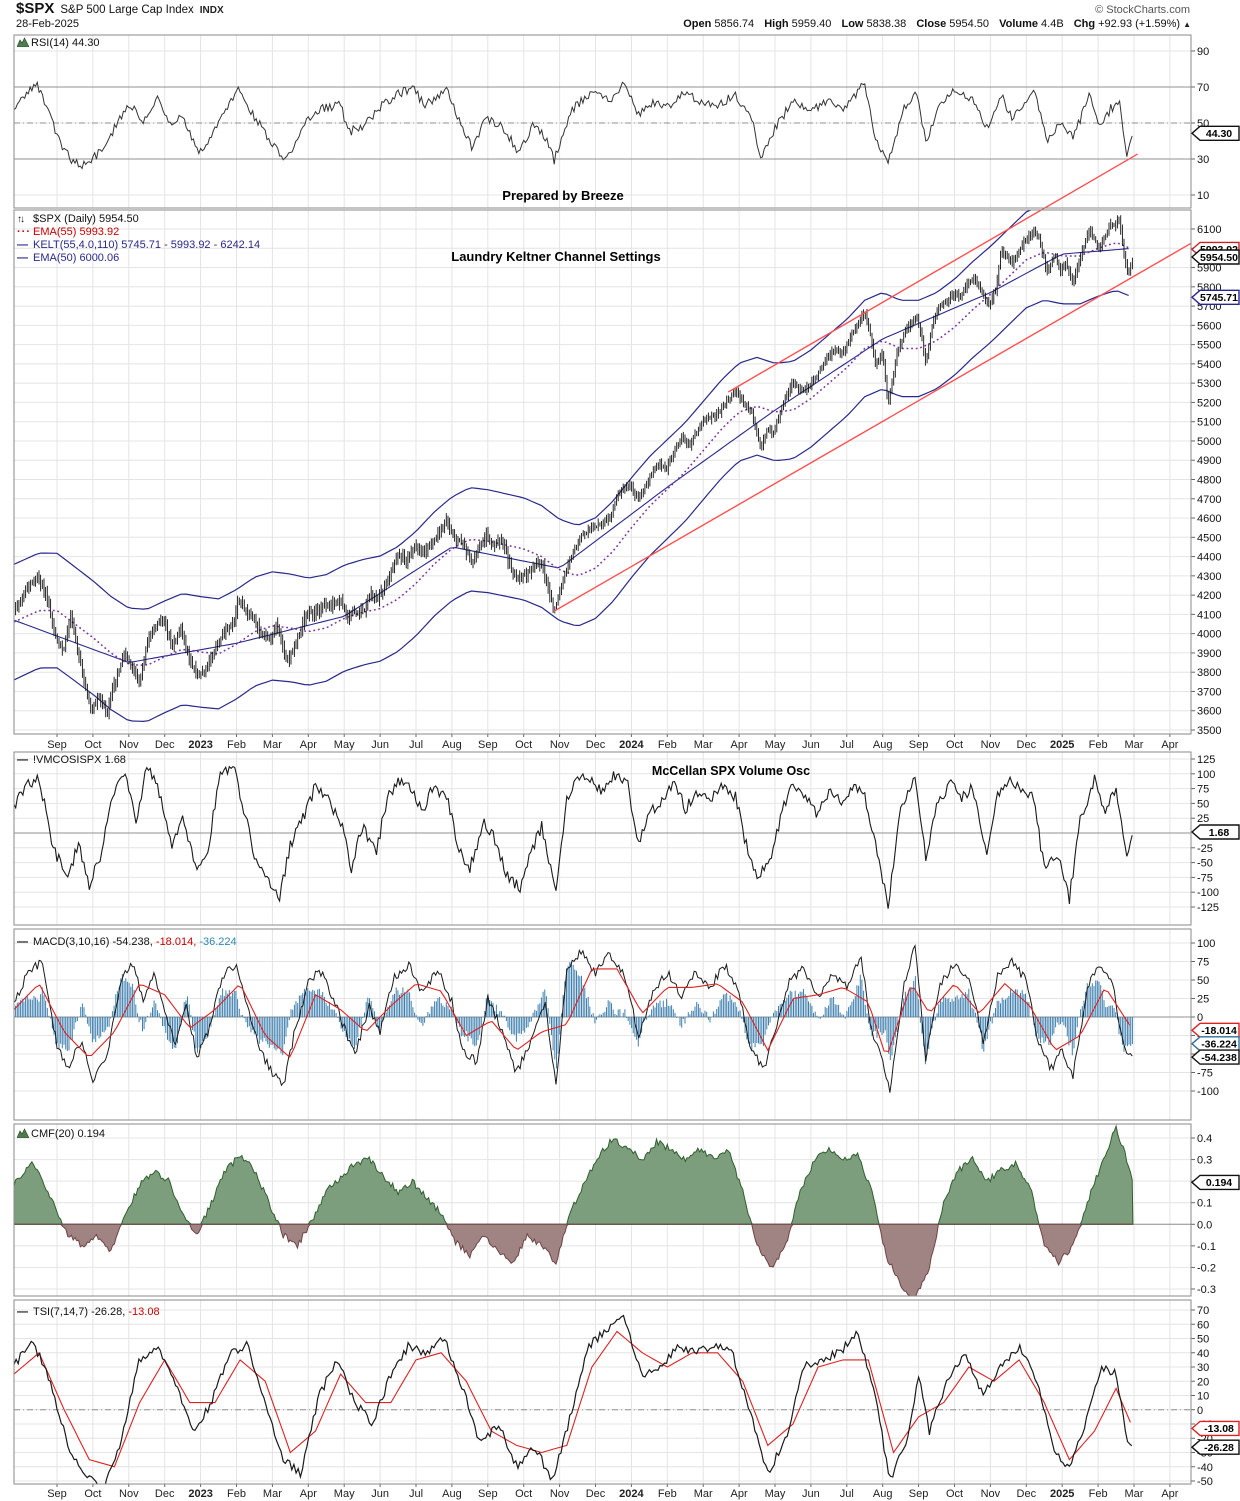 The width and height of the screenshot is (1240, 1501). I want to click on open-label: Open, so click(697, 24).